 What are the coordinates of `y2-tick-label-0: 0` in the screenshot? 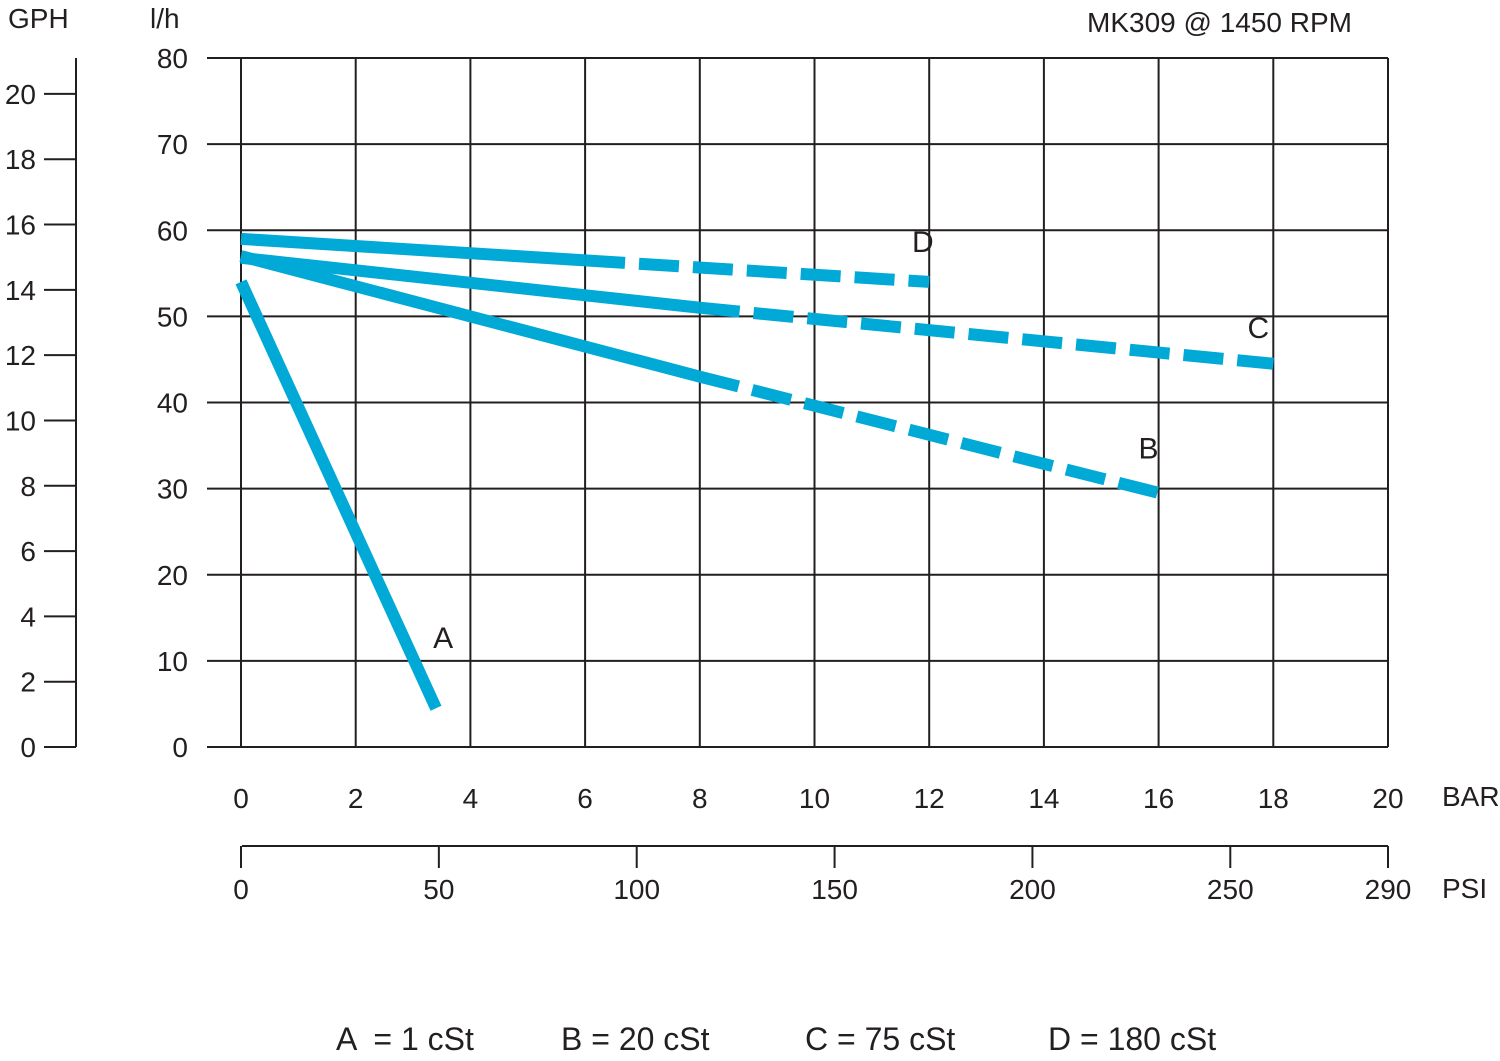 It's located at (28, 747).